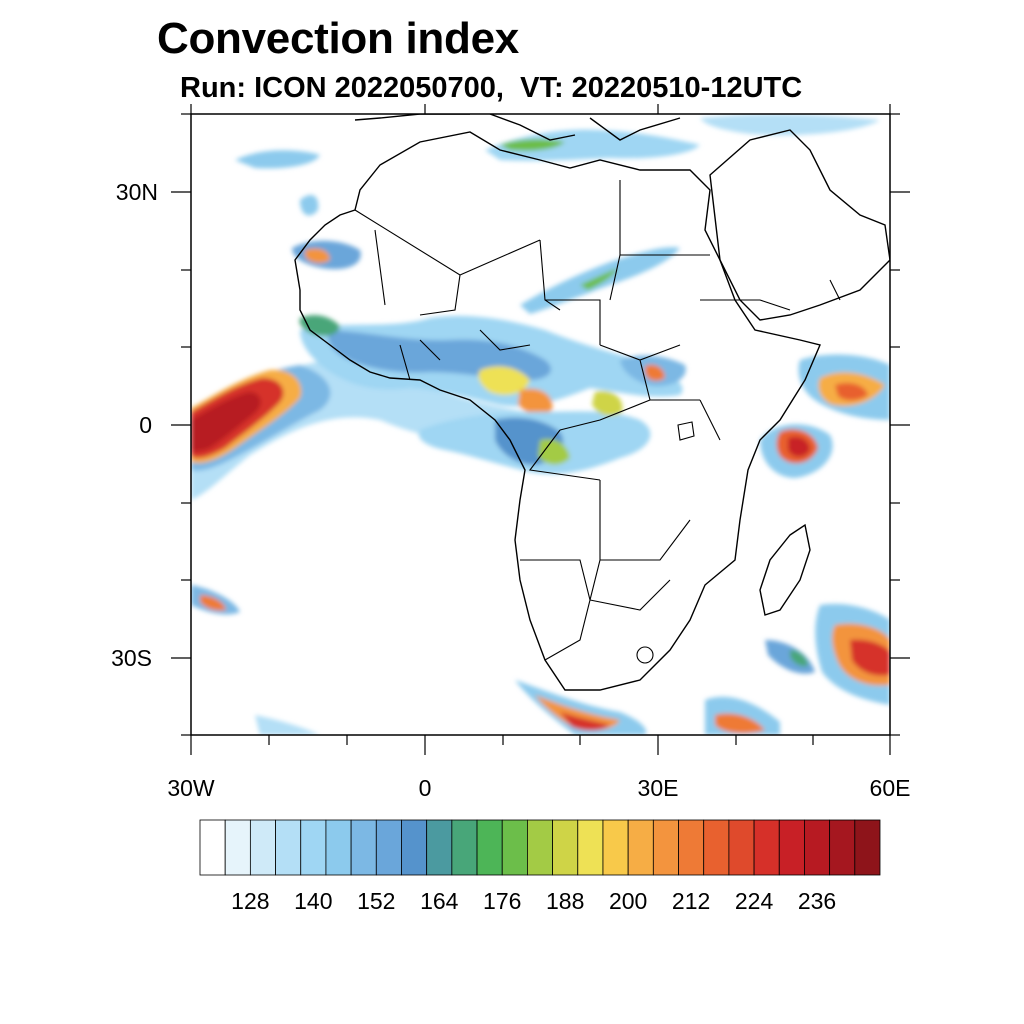 The height and width of the screenshot is (1024, 1024). Describe the element at coordinates (131, 658) in the screenshot. I see `lat-label-30s: 30S` at that location.